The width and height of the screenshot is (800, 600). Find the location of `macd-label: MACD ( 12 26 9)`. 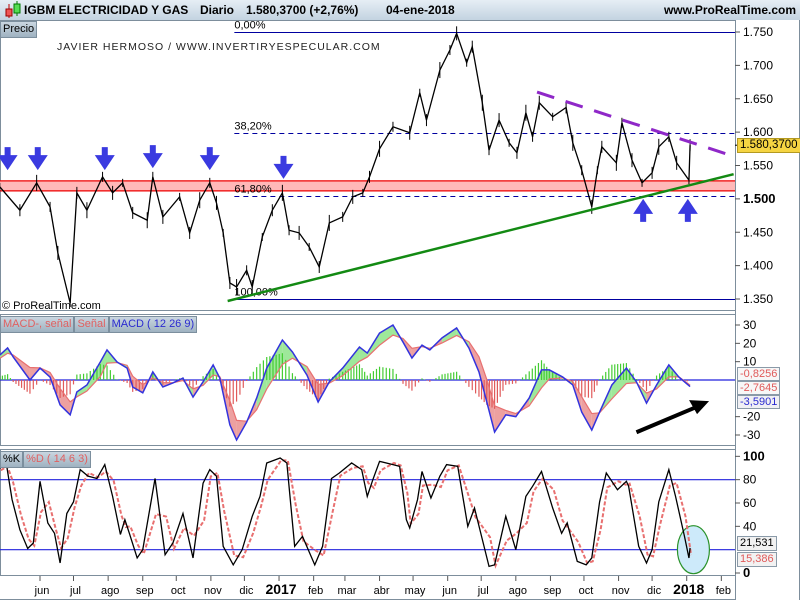

macd-label: MACD ( 12 26 9) is located at coordinates (153, 324).